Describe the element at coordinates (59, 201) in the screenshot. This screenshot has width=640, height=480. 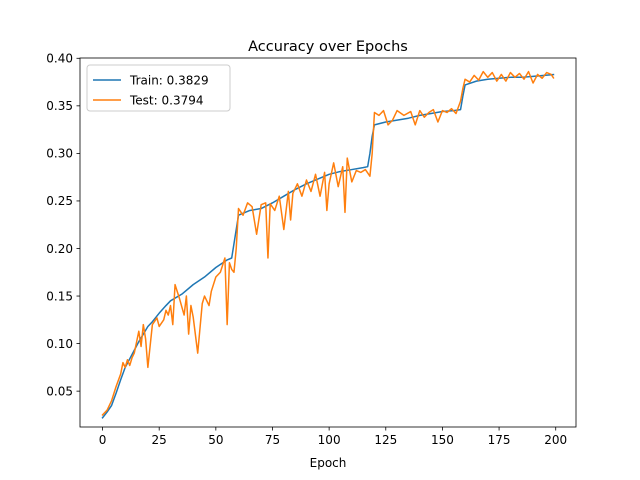
I see `y-tick-label: 0.25` at that location.